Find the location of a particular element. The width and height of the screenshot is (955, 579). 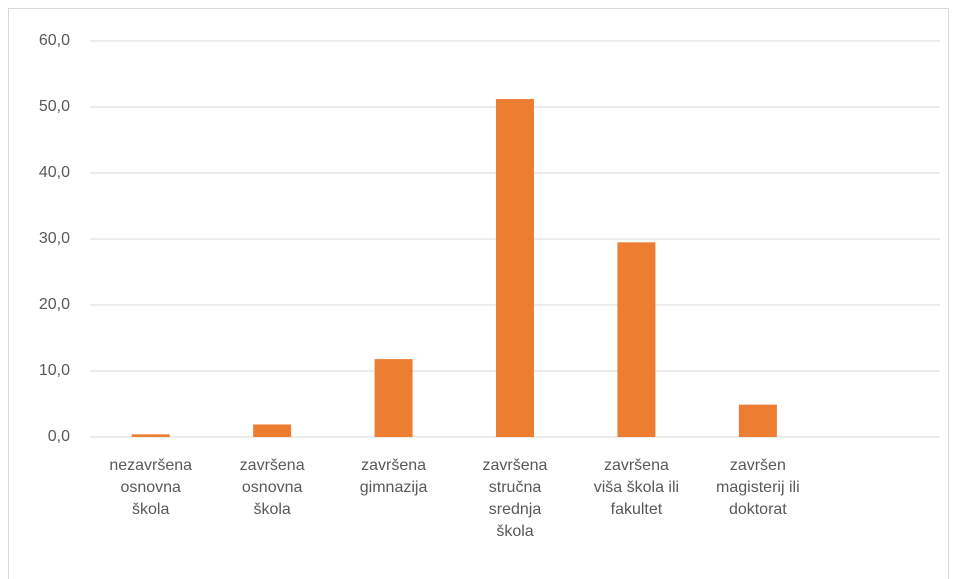

x-tick-label: završena gimnazija is located at coordinates (393, 476).